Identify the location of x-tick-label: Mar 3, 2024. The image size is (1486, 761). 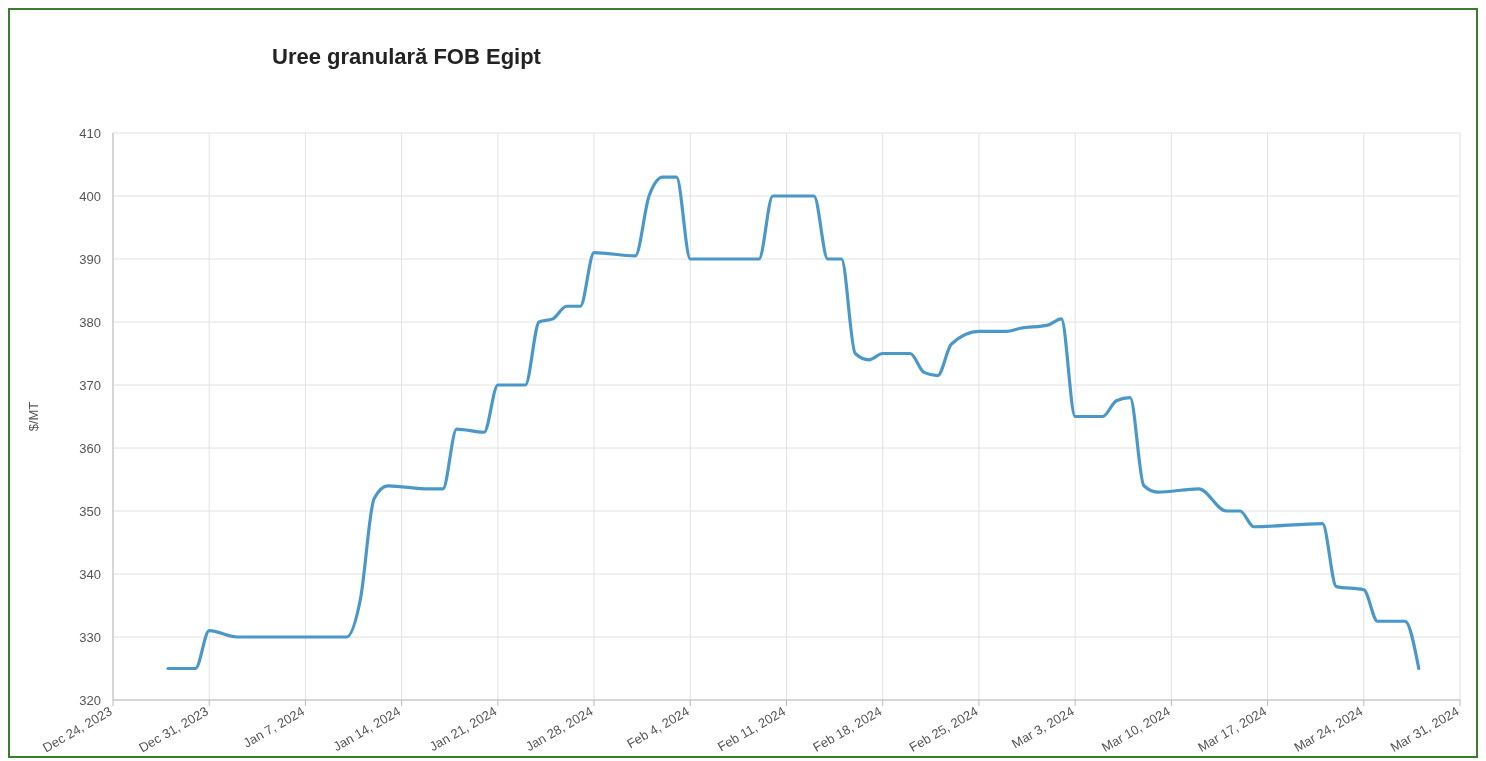
(1043, 727).